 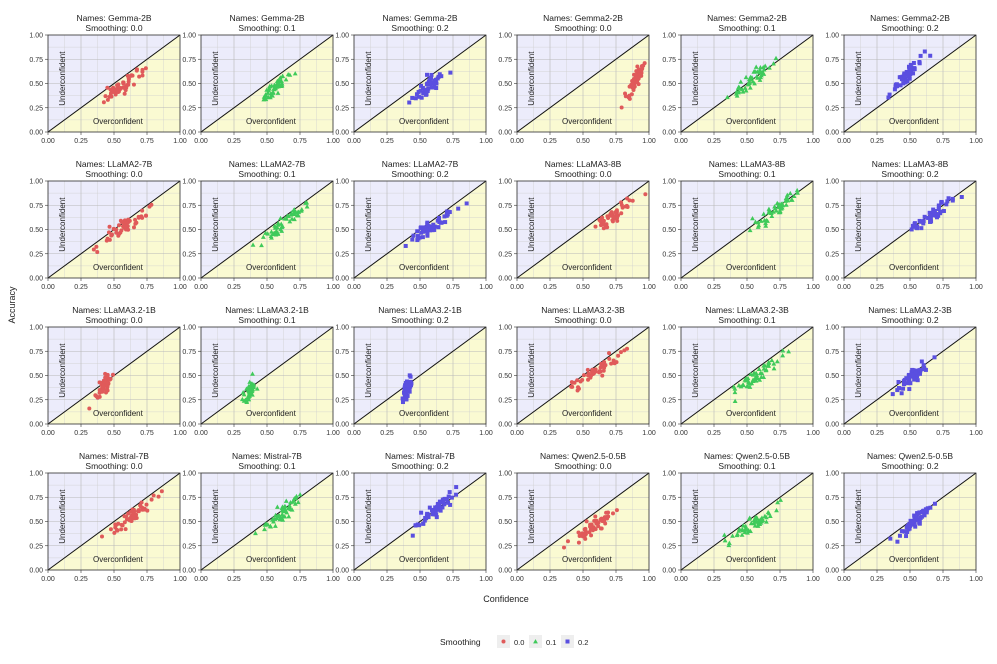 What do you see at coordinates (669, 571) in the screenshot?
I see `y-tick-label: 0.00` at bounding box center [669, 571].